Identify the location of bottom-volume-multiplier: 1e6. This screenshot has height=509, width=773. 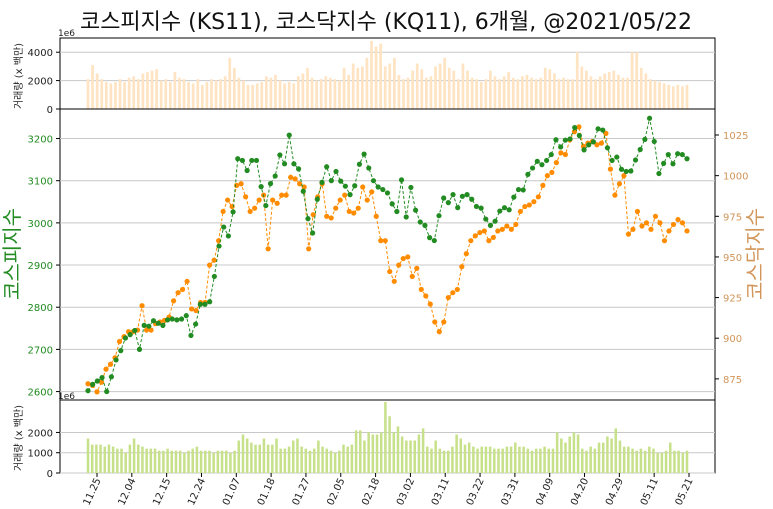
(66, 397).